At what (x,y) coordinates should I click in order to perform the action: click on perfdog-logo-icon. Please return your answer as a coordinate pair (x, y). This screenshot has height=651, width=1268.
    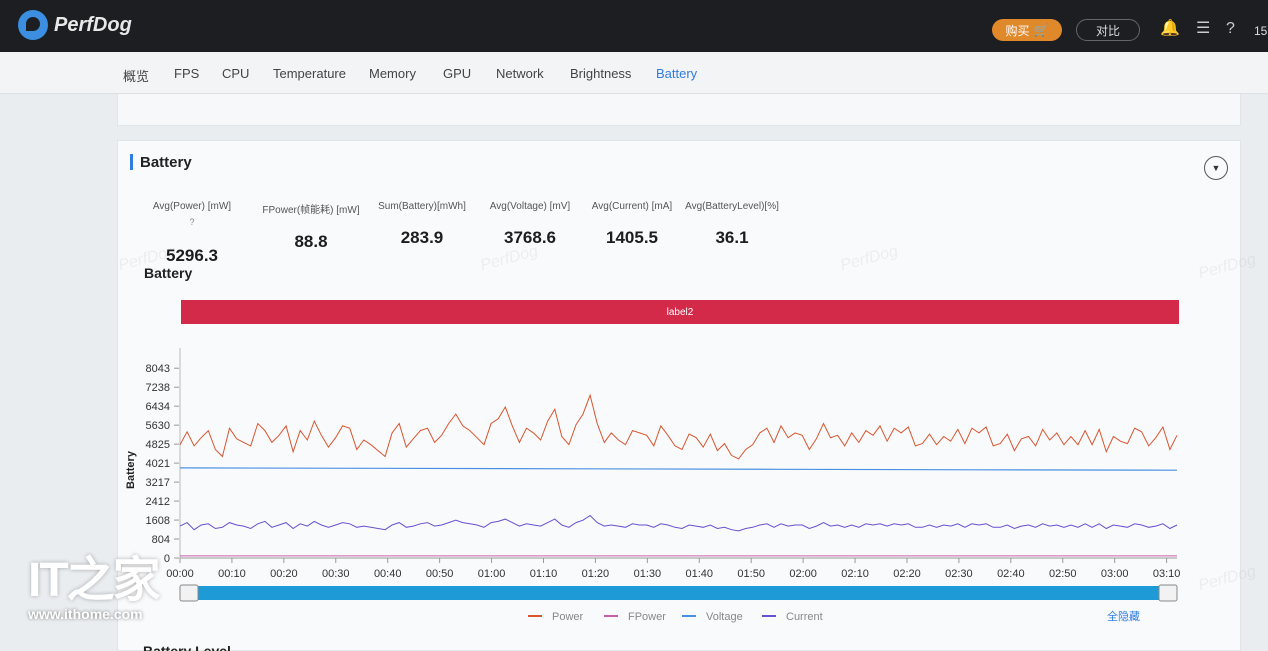
    Looking at the image, I should click on (33, 25).